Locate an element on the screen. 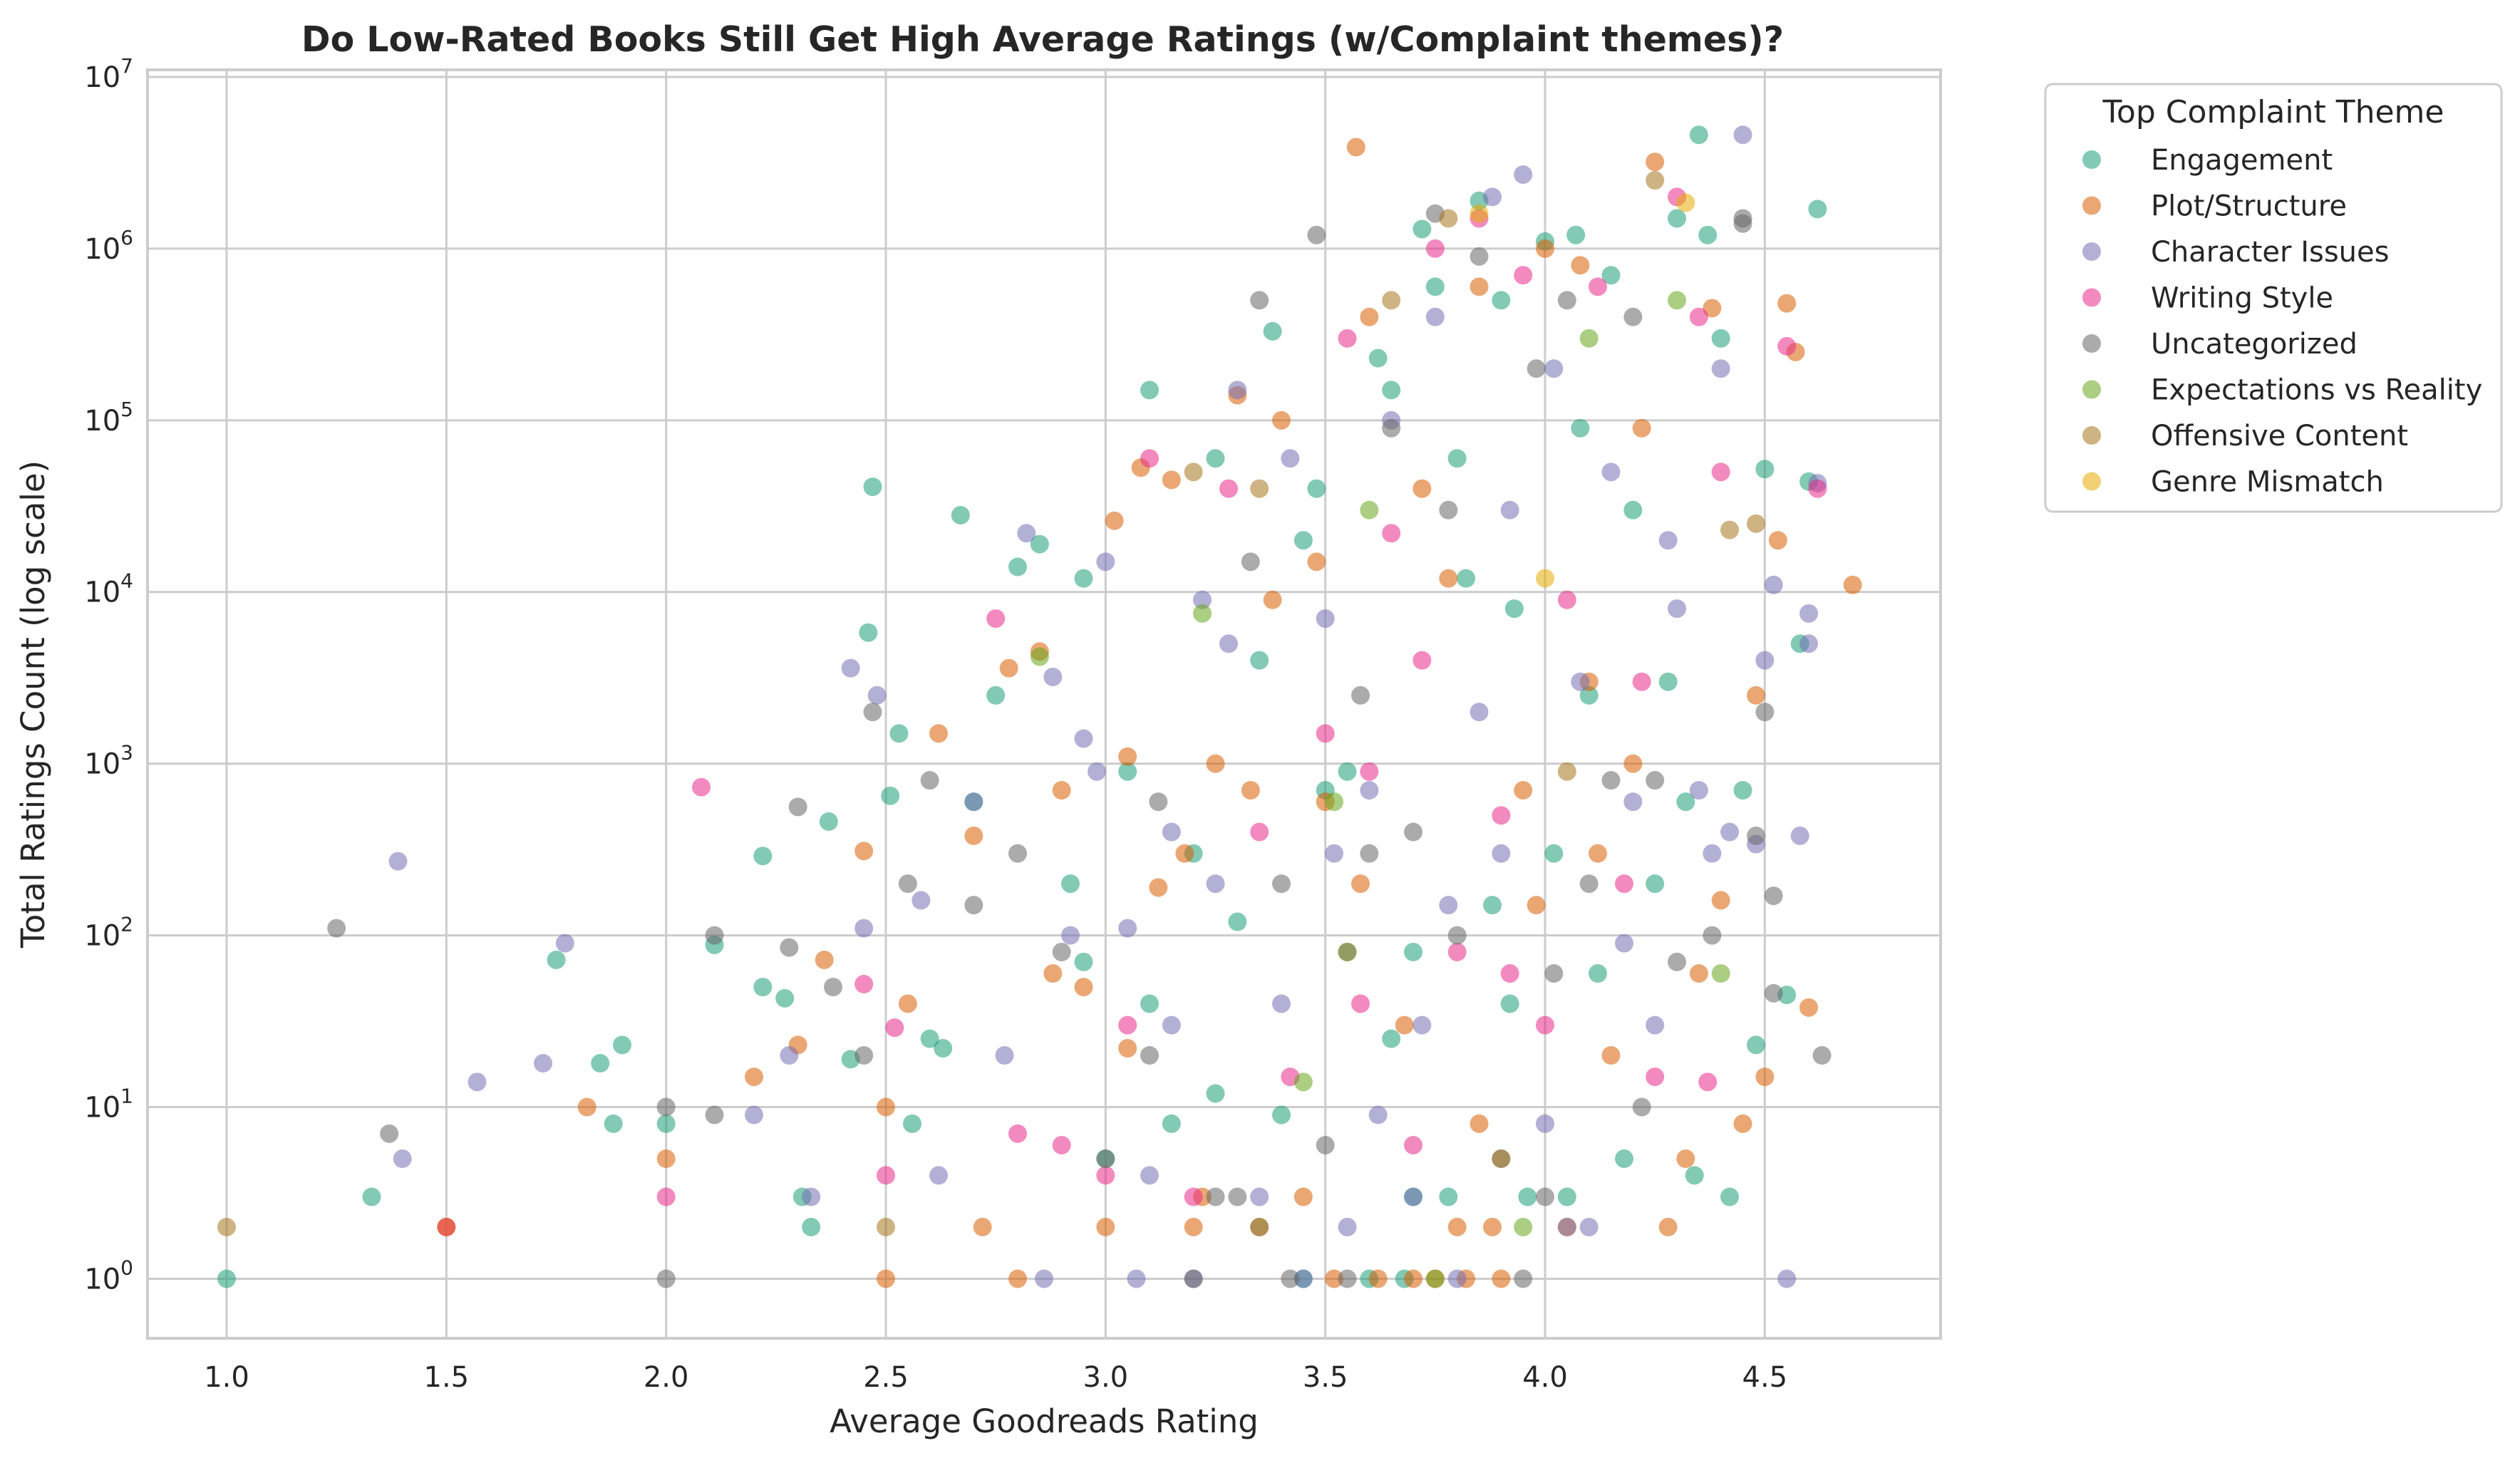  legend-marker-engagement is located at coordinates (2091, 159).